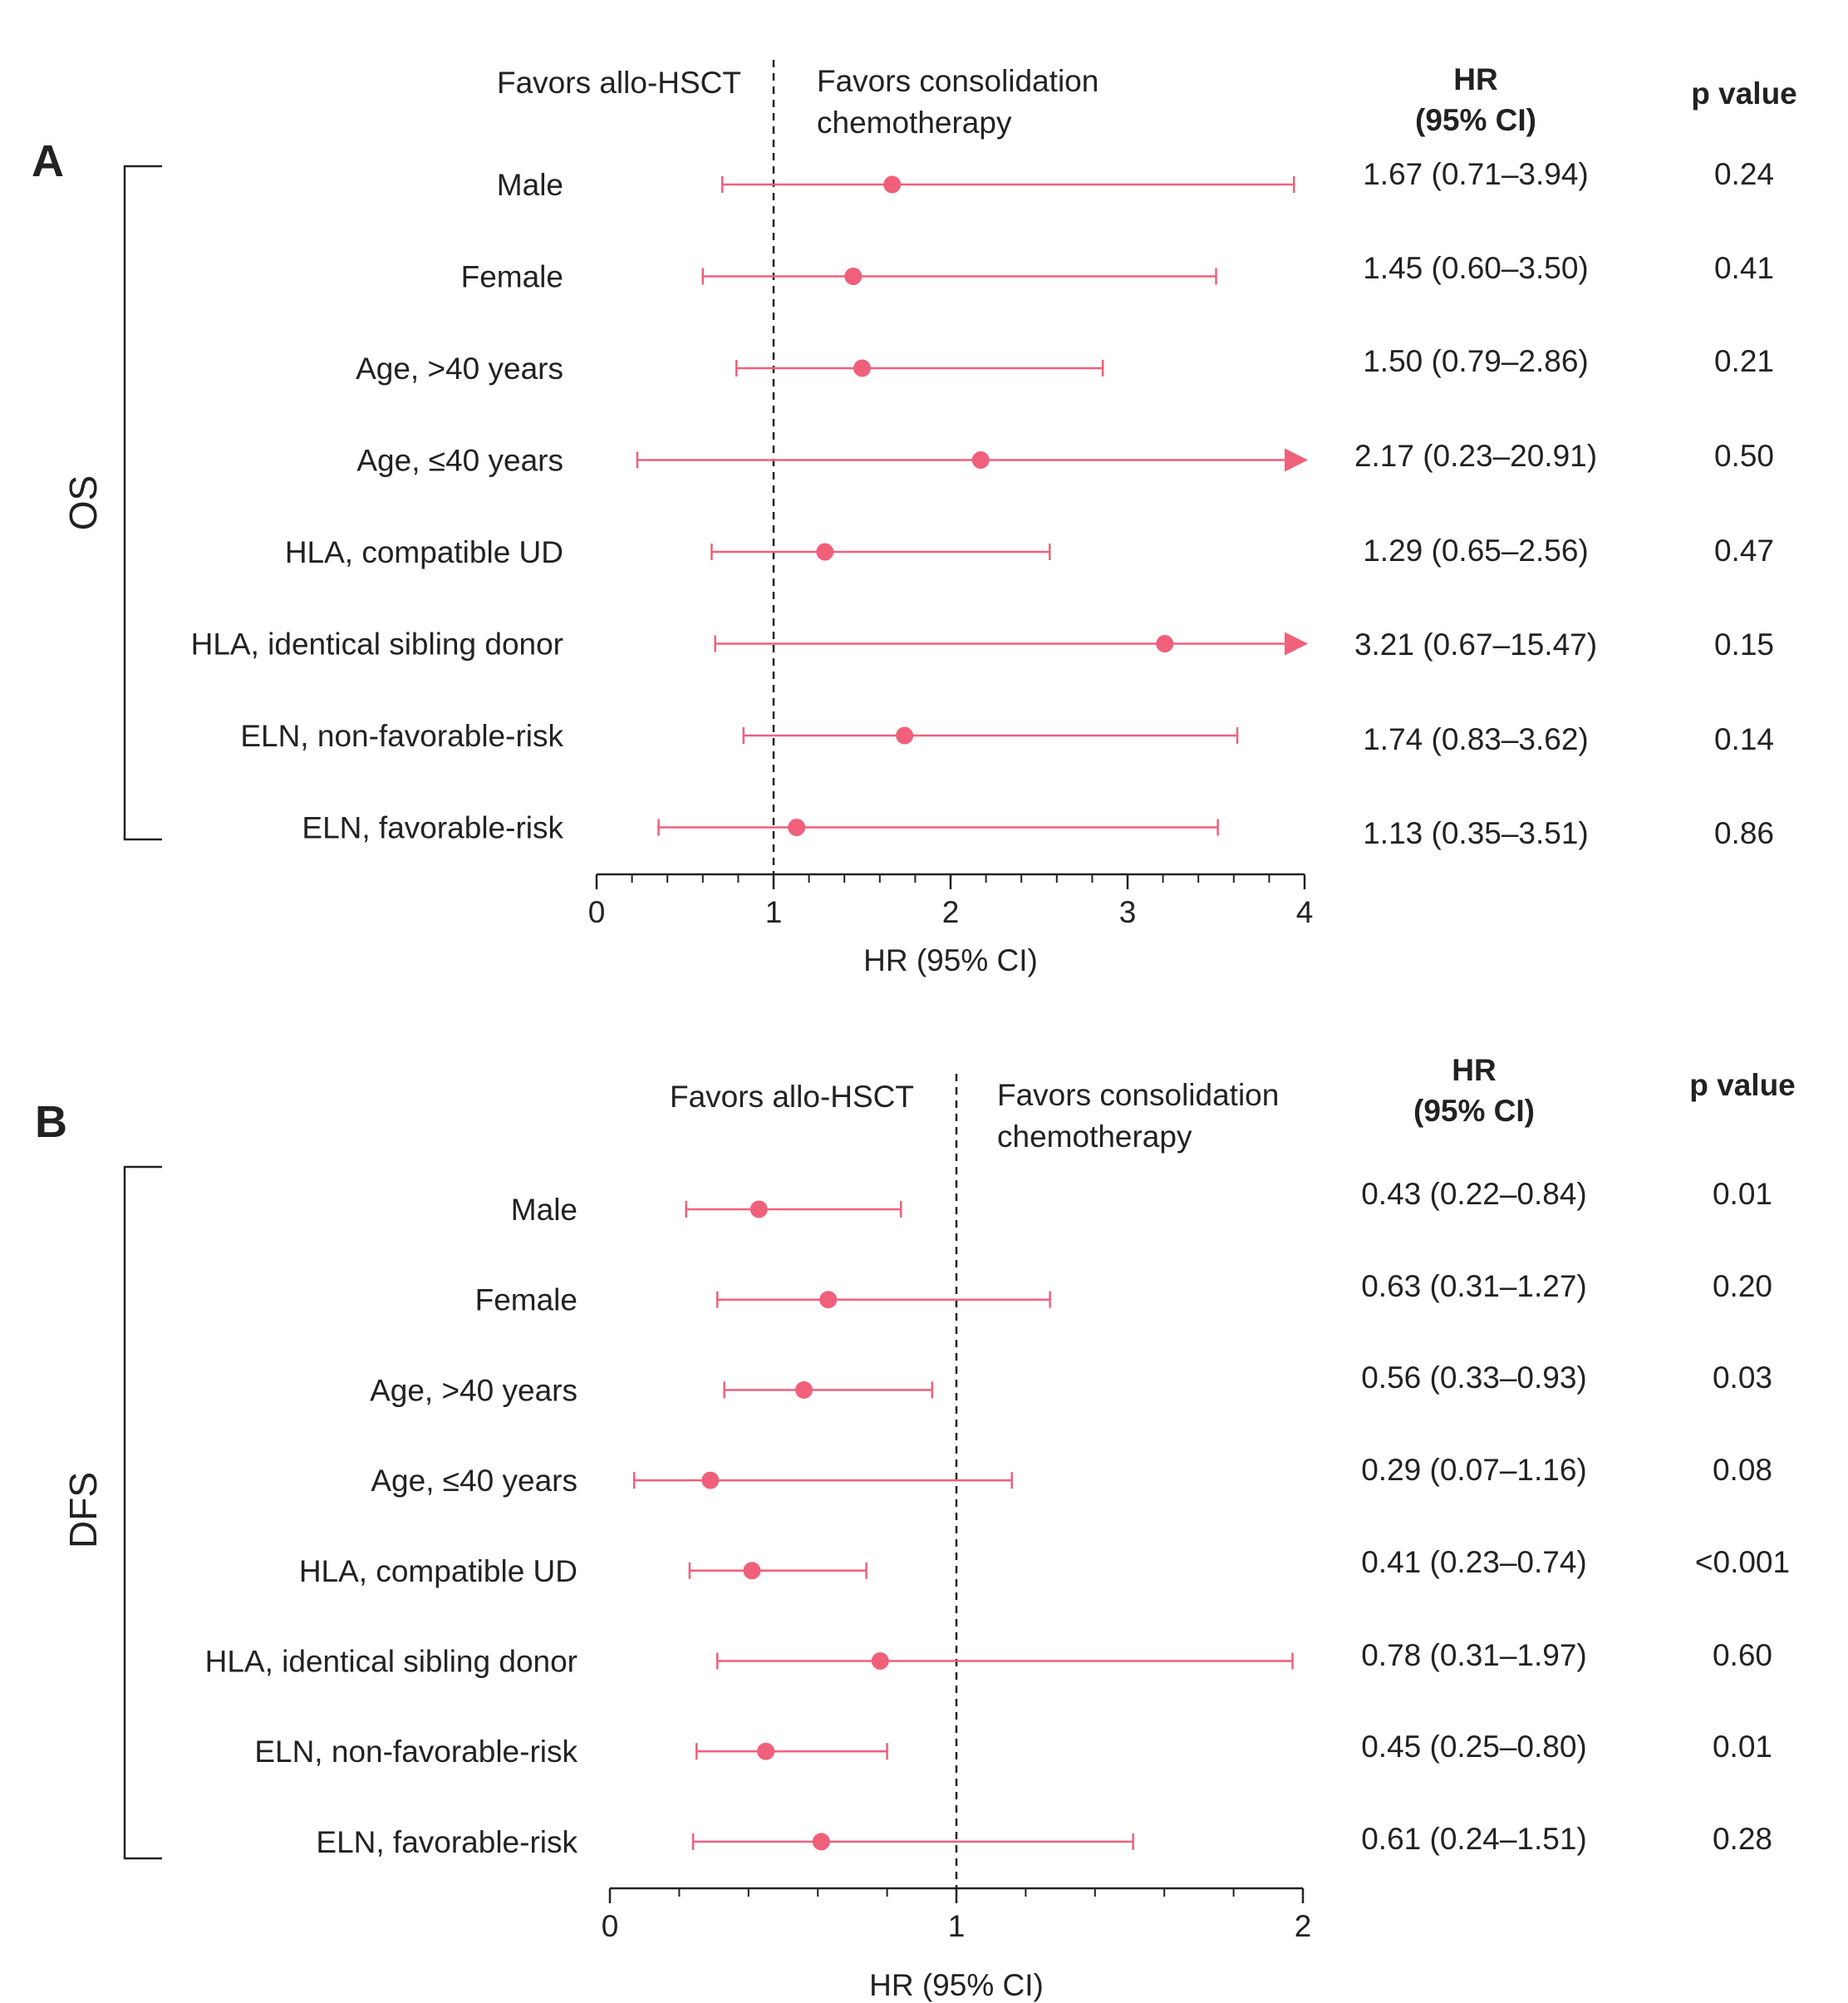 Image resolution: width=1848 pixels, height=2003 pixels. What do you see at coordinates (1128, 912) in the screenshot?
I see `x-tick-label: 3` at bounding box center [1128, 912].